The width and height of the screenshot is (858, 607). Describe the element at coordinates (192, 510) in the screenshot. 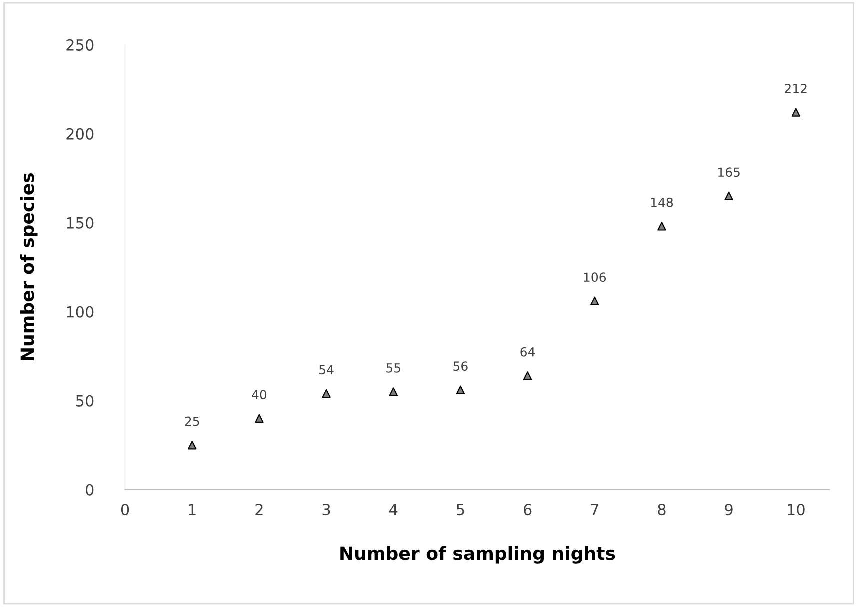

I see `x-tick-label: 1` at that location.